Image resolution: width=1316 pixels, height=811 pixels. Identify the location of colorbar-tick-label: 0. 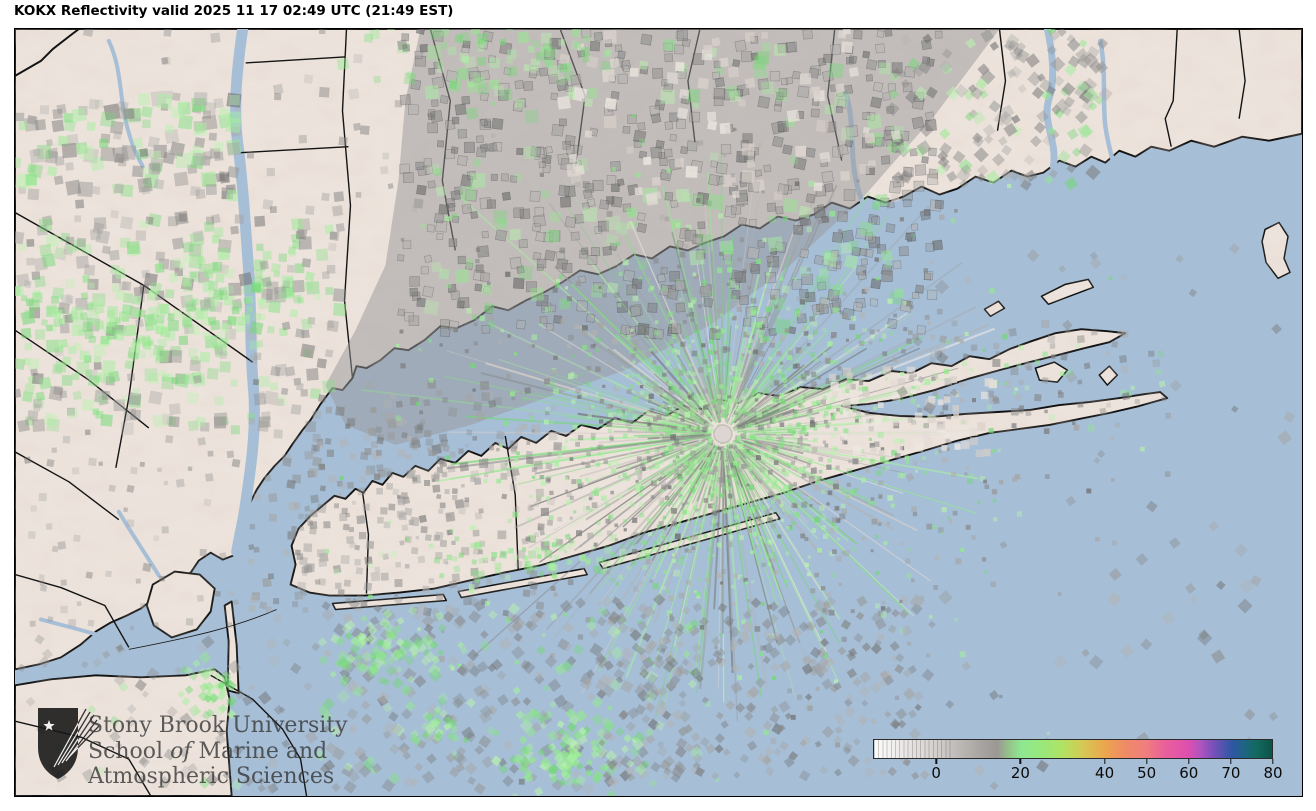
(936, 773).